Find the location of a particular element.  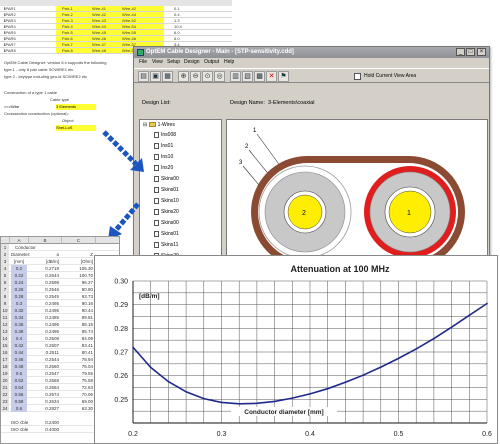

cell-b: Pair-8 is located at coordinates (67, 50).